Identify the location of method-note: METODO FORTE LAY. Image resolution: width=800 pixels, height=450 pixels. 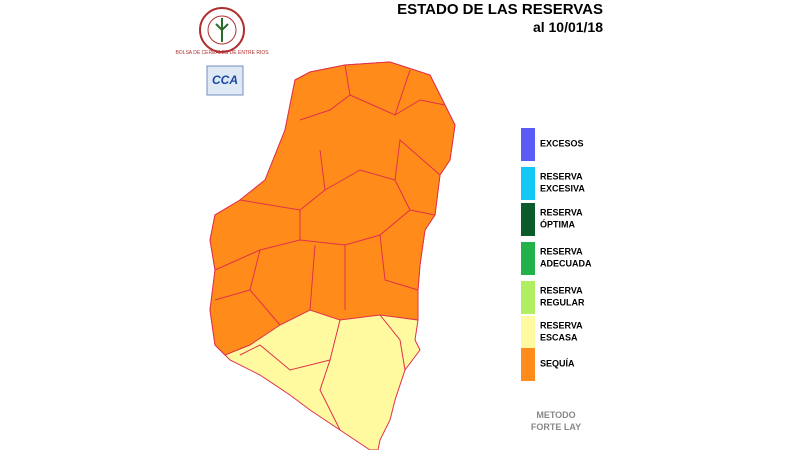
(556, 421).